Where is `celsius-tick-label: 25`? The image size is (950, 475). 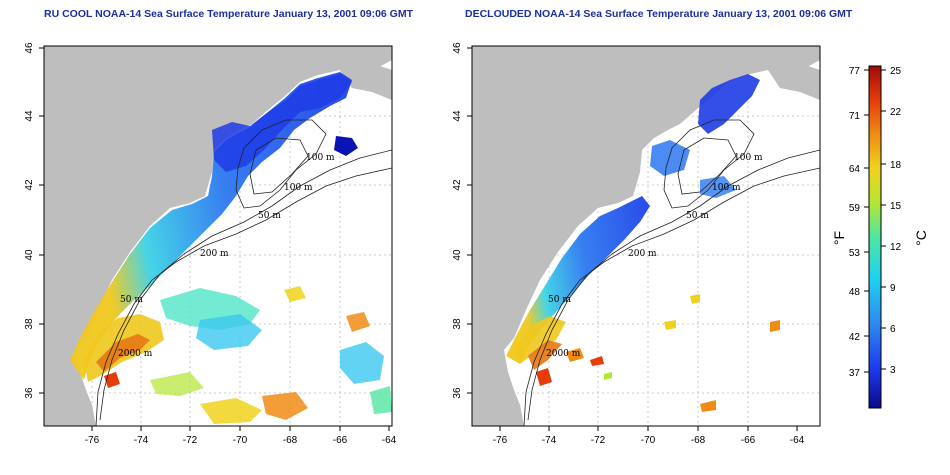
celsius-tick-label: 25 is located at coordinates (896, 71).